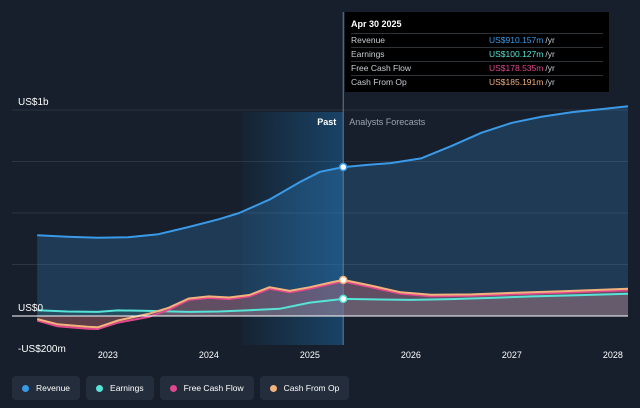  I want to click on y-tick-label: US$1b, so click(33, 102).